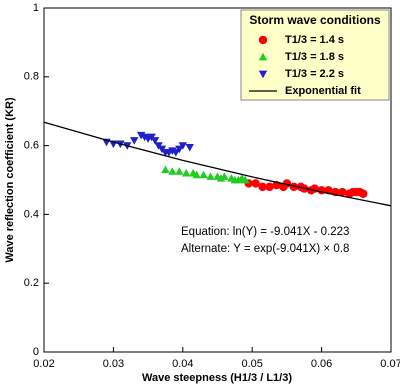 The width and height of the screenshot is (400, 390). I want to click on x-tick-label: 0.06, so click(321, 364).